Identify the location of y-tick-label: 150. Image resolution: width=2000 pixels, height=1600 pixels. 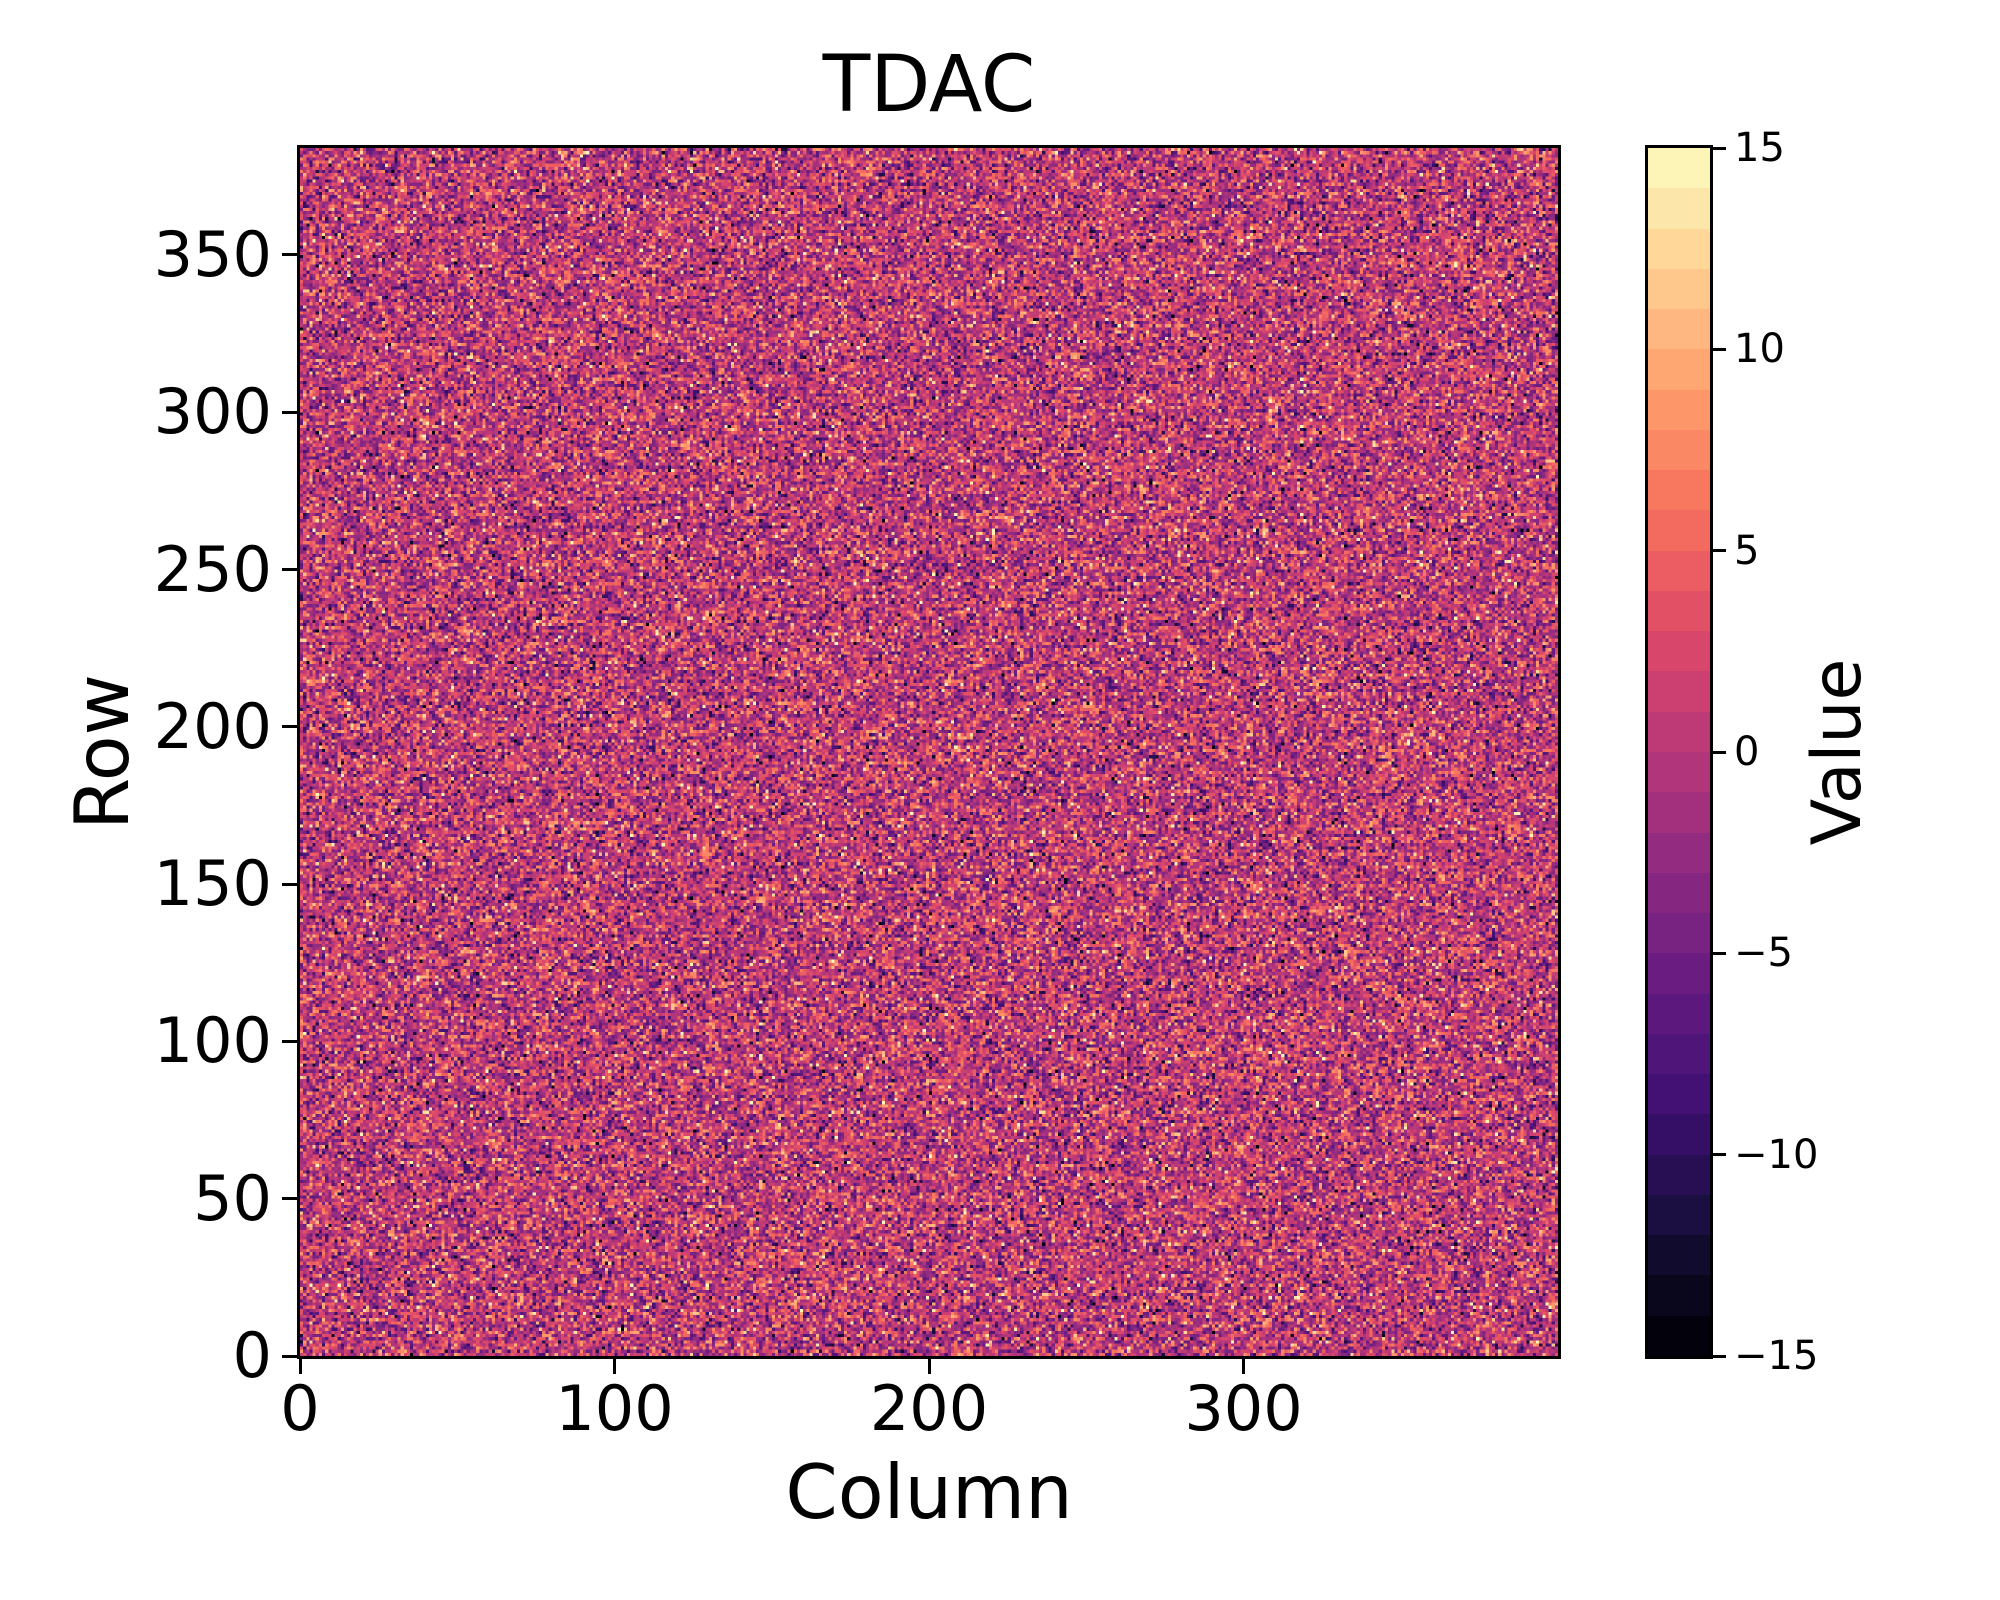
(212, 884).